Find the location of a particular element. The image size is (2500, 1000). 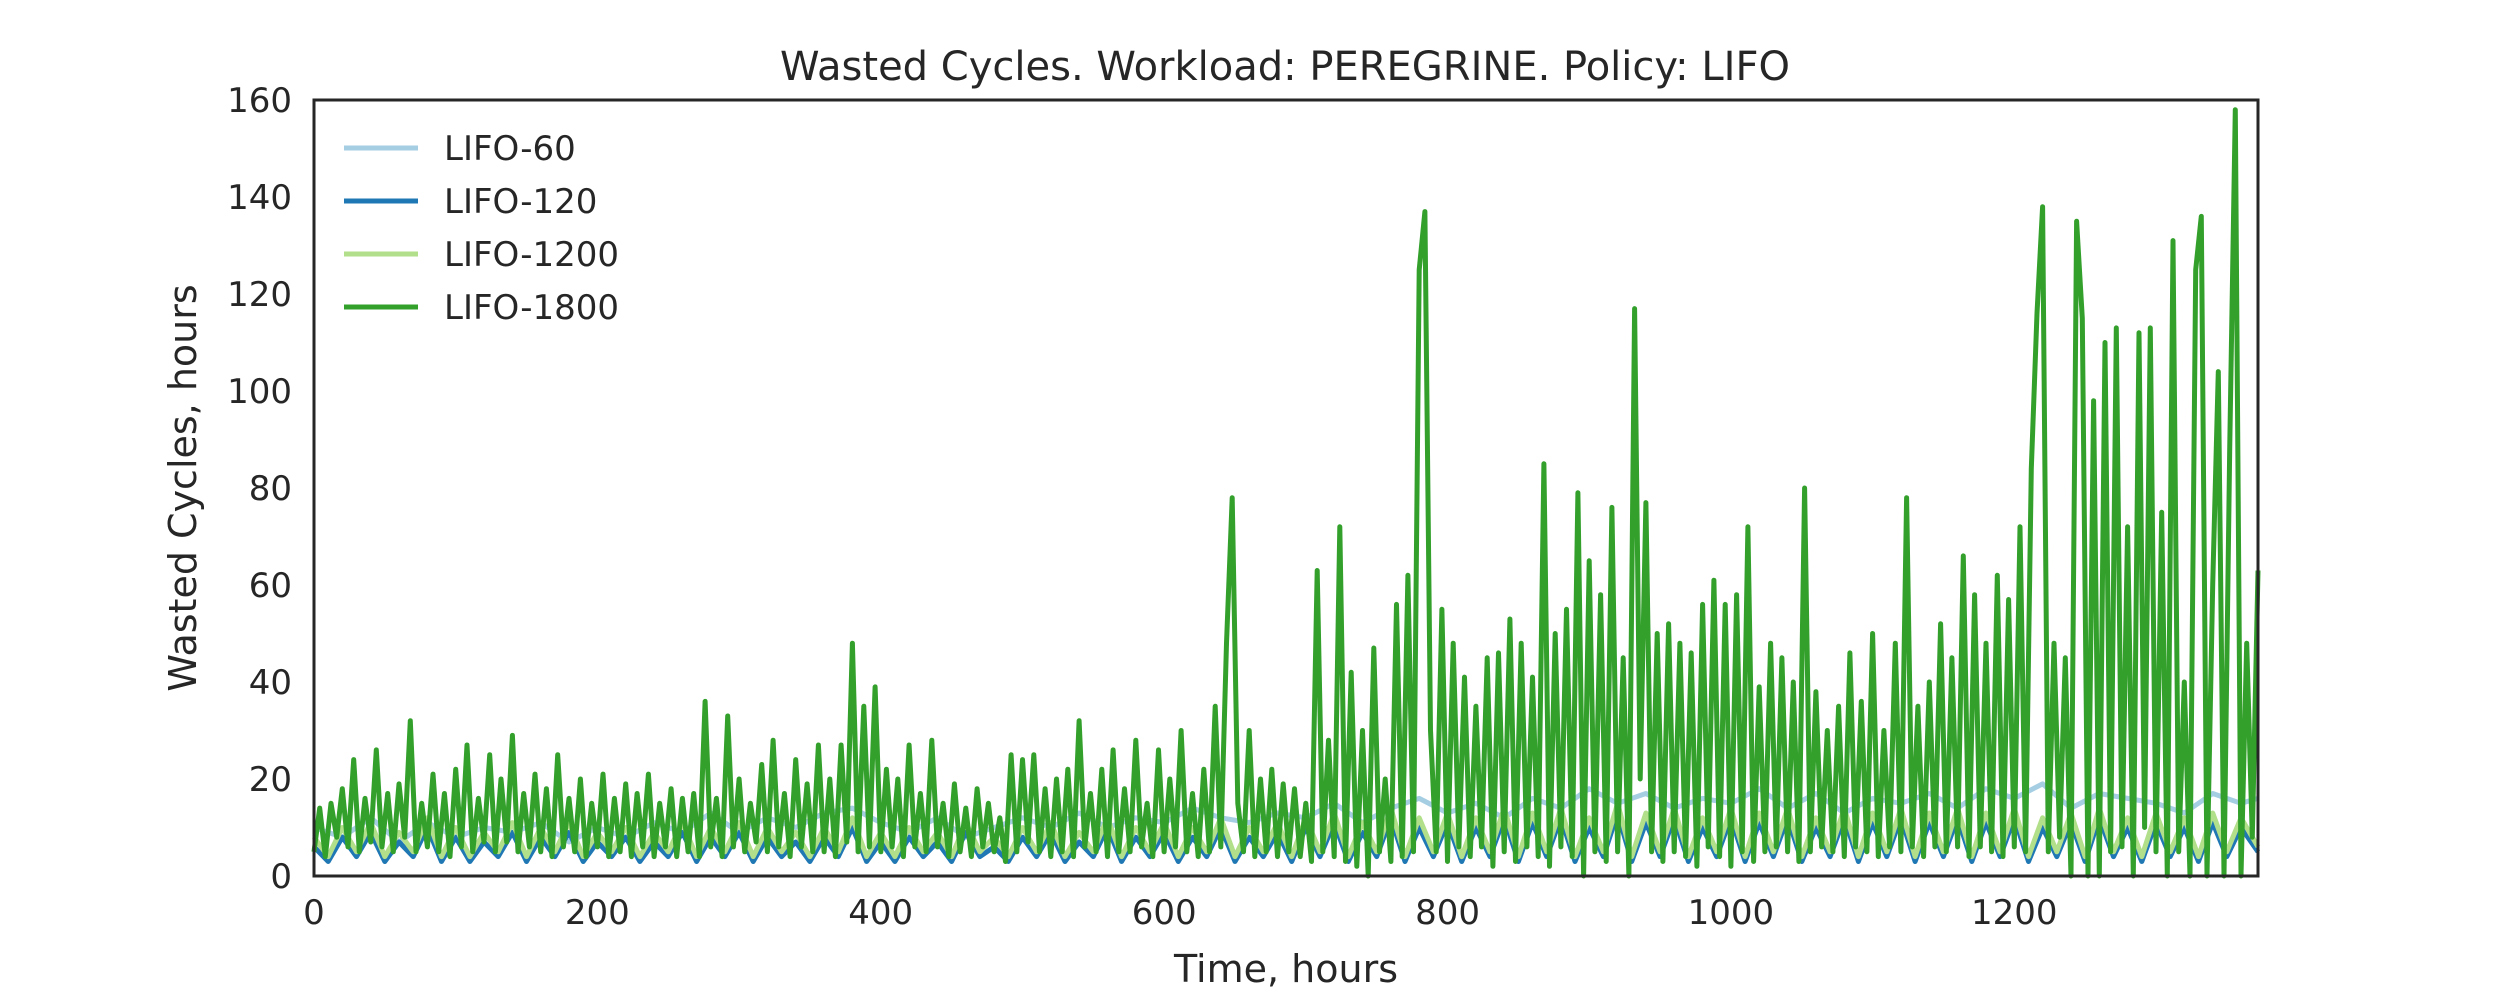

legend-label: LIFO-120 is located at coordinates (520, 202).